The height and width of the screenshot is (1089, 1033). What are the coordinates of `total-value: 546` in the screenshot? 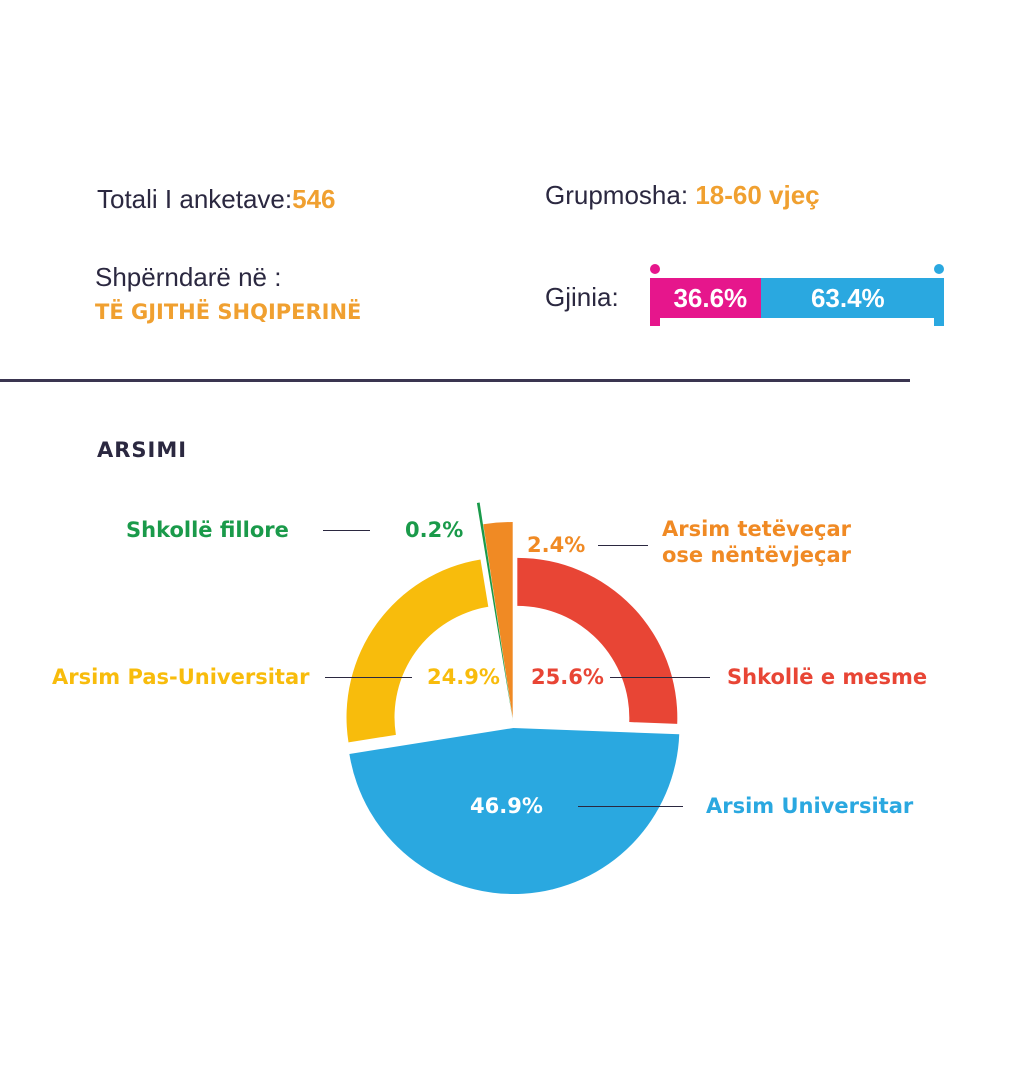 It's located at (314, 199).